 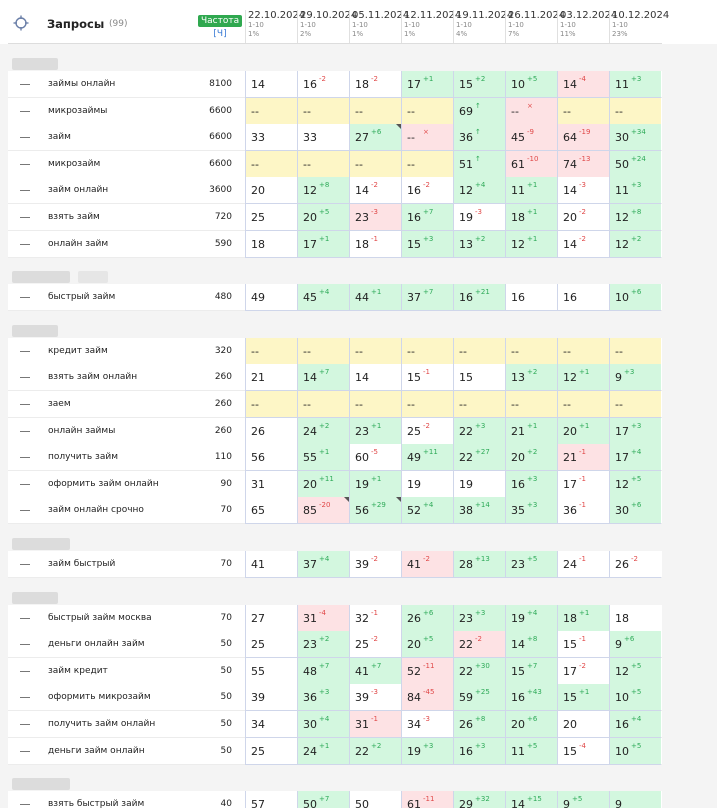 What do you see at coordinates (427, 431) in the screenshot?
I see `position-cell: 25 -2` at bounding box center [427, 431].